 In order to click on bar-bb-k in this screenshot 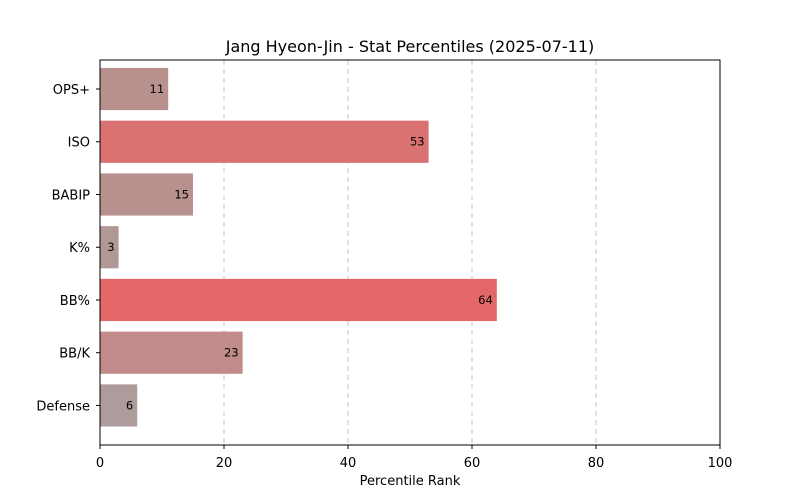, I will do `click(171, 352)`.